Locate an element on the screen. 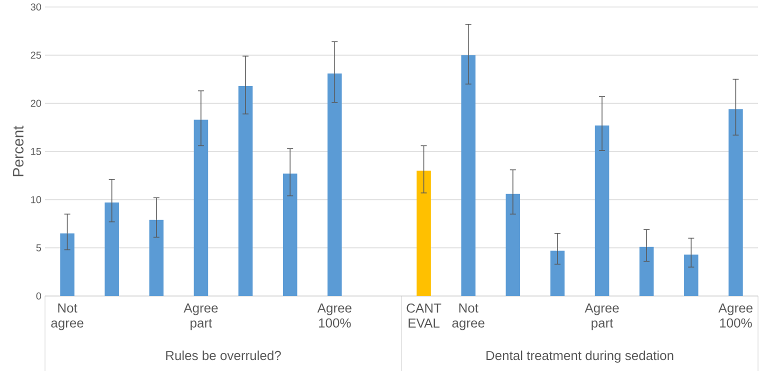  y-tick-label: 5 is located at coordinates (39, 248).